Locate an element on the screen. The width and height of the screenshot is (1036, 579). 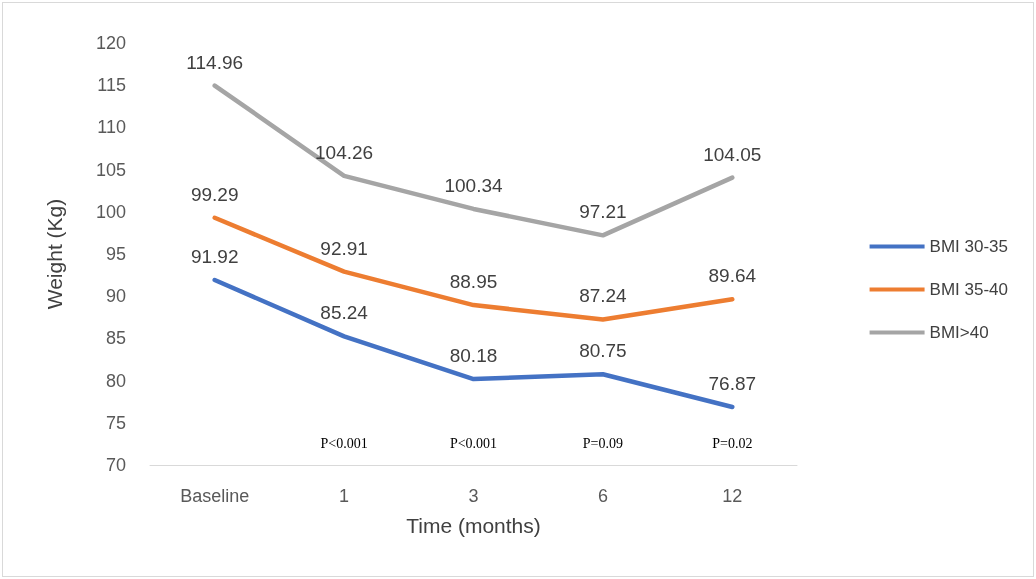
x-tick-label: 1 is located at coordinates (344, 496).